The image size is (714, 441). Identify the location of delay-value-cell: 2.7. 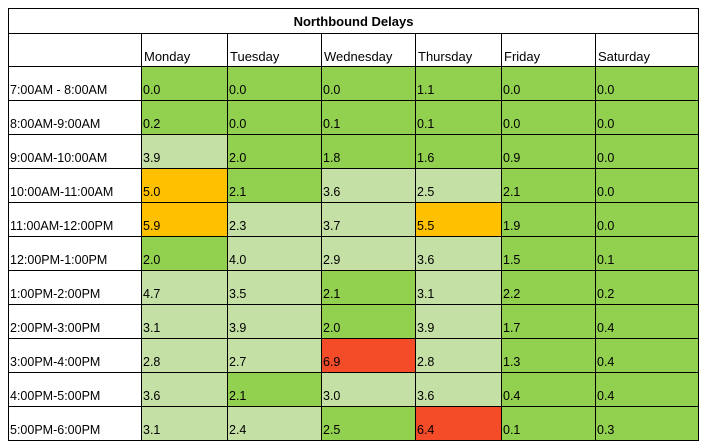
(274, 355).